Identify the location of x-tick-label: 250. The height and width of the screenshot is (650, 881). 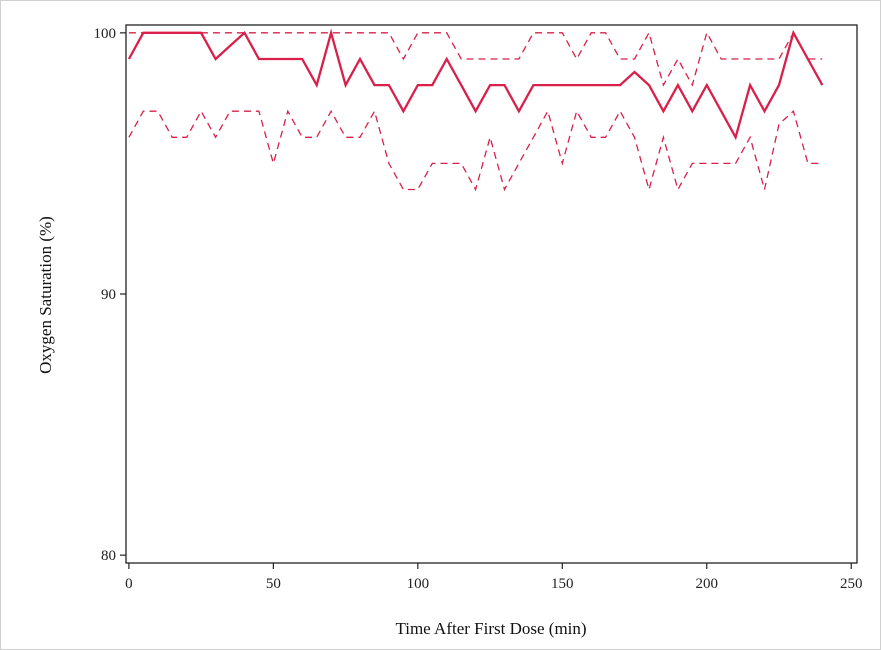
(851, 584).